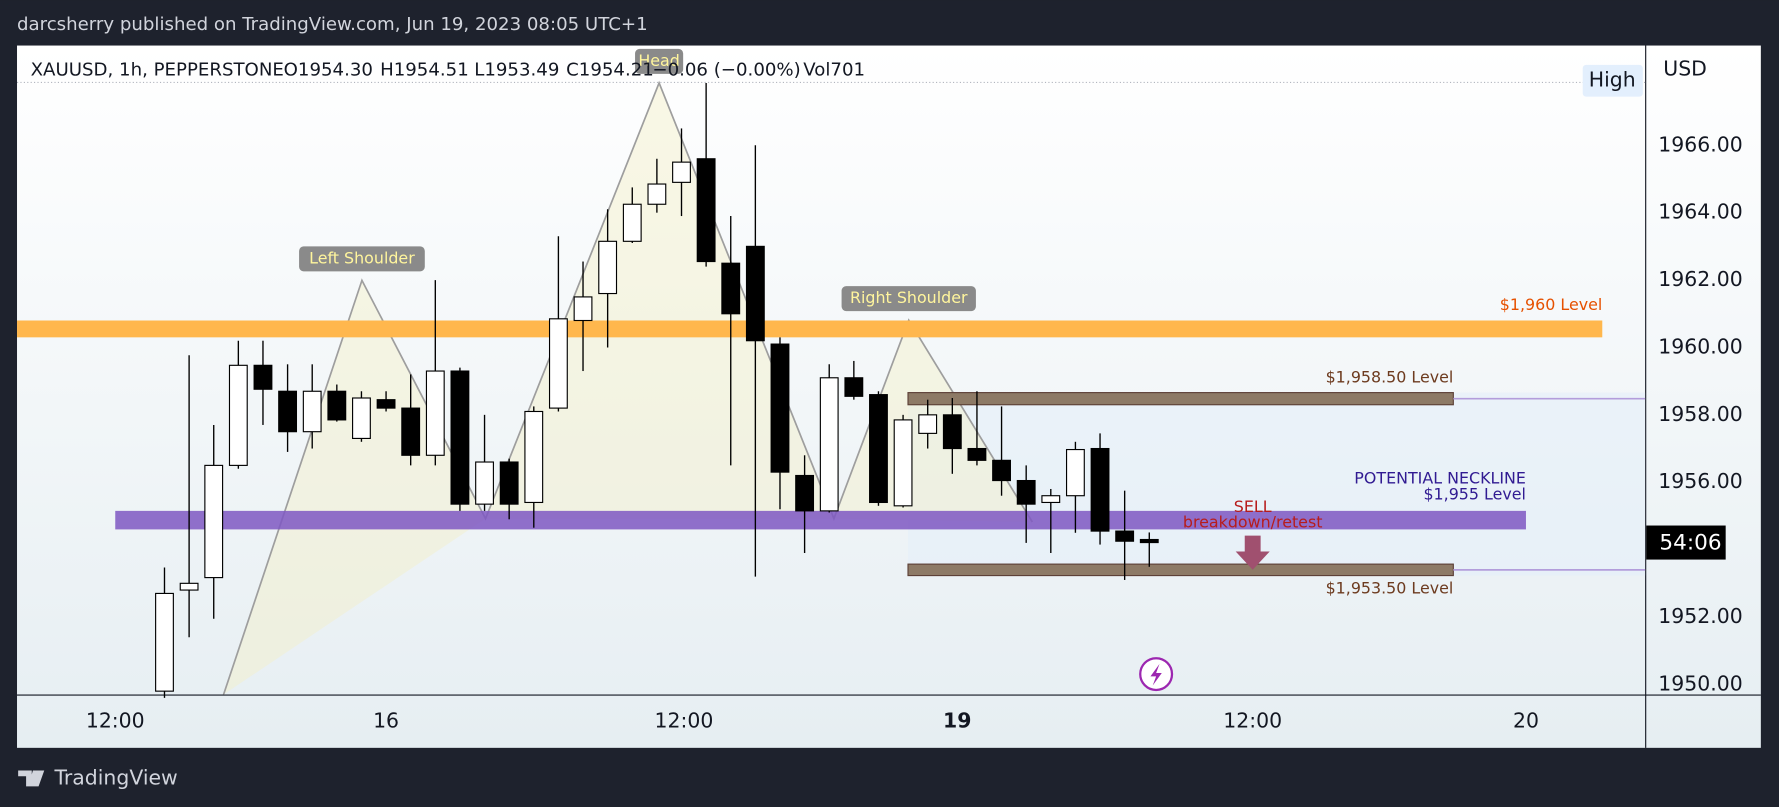 The width and height of the screenshot is (1779, 807). Describe the element at coordinates (1252, 552) in the screenshot. I see `signal-arrow` at that location.